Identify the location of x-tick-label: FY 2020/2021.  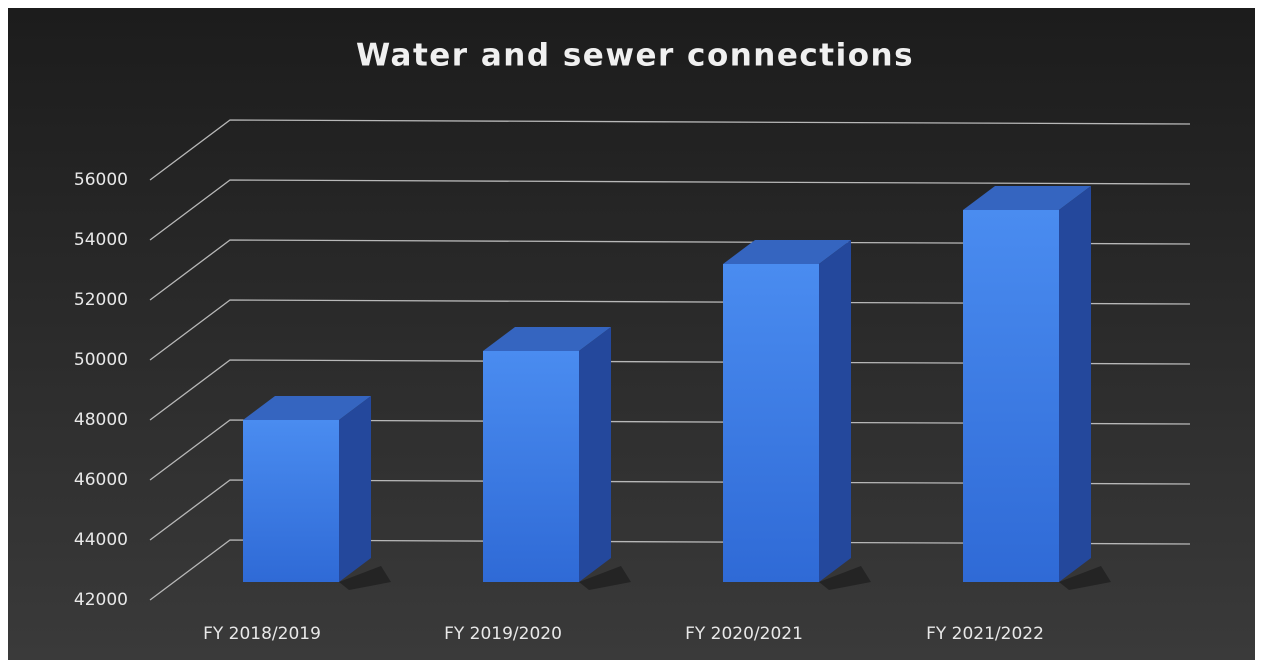
(744, 634).